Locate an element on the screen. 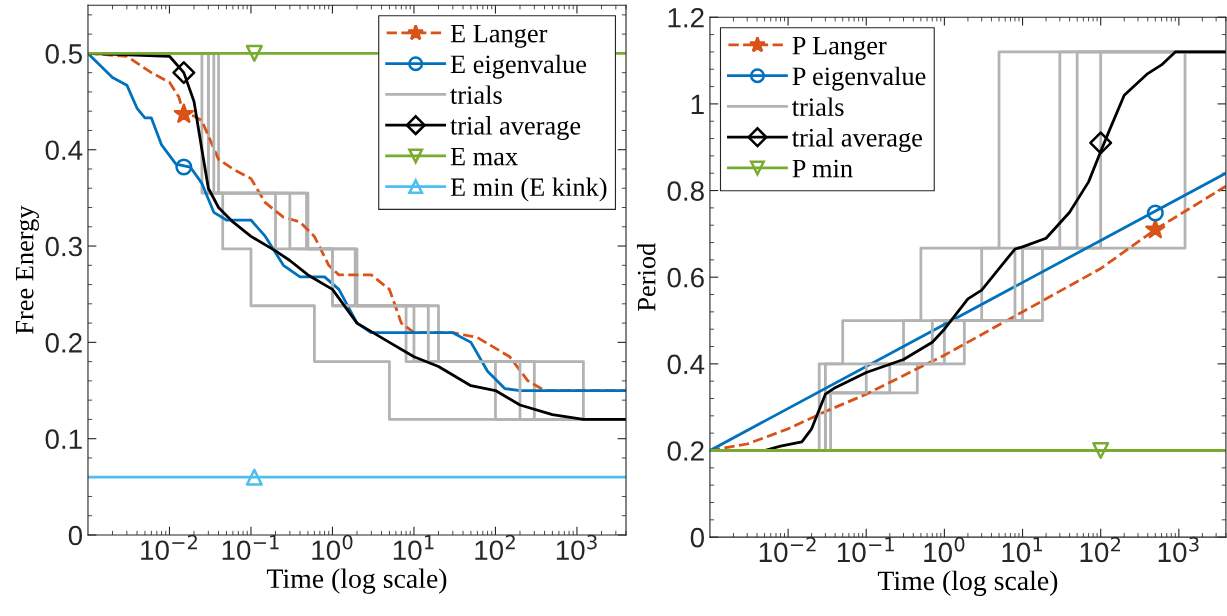 This screenshot has width=1227, height=616. y-tick-label: 0.1 is located at coordinates (63, 439).